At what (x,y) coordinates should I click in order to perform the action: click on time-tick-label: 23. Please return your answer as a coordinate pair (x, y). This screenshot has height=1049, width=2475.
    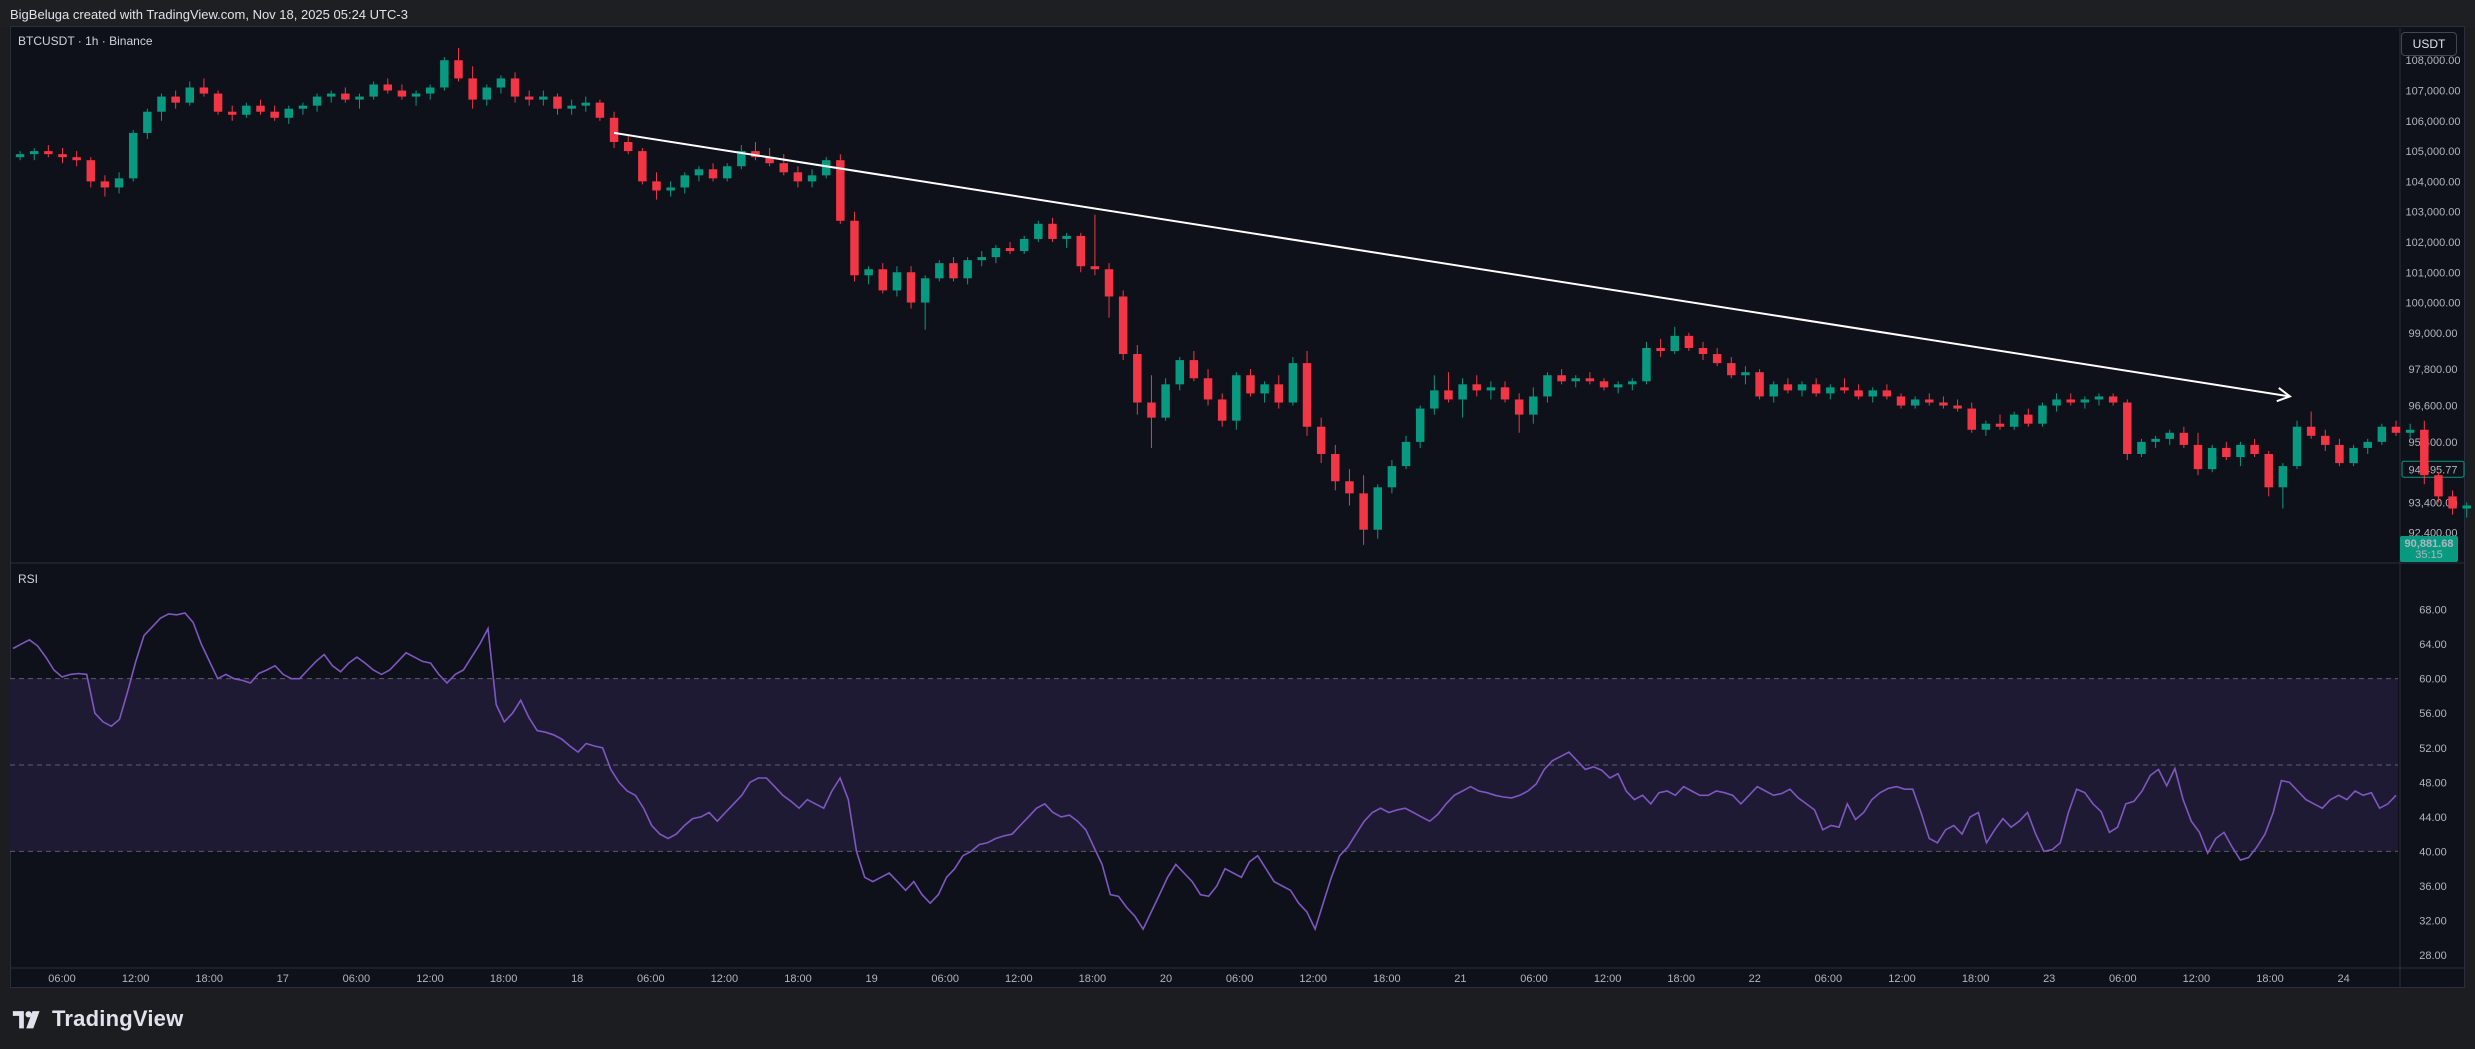
    Looking at the image, I should click on (2049, 979).